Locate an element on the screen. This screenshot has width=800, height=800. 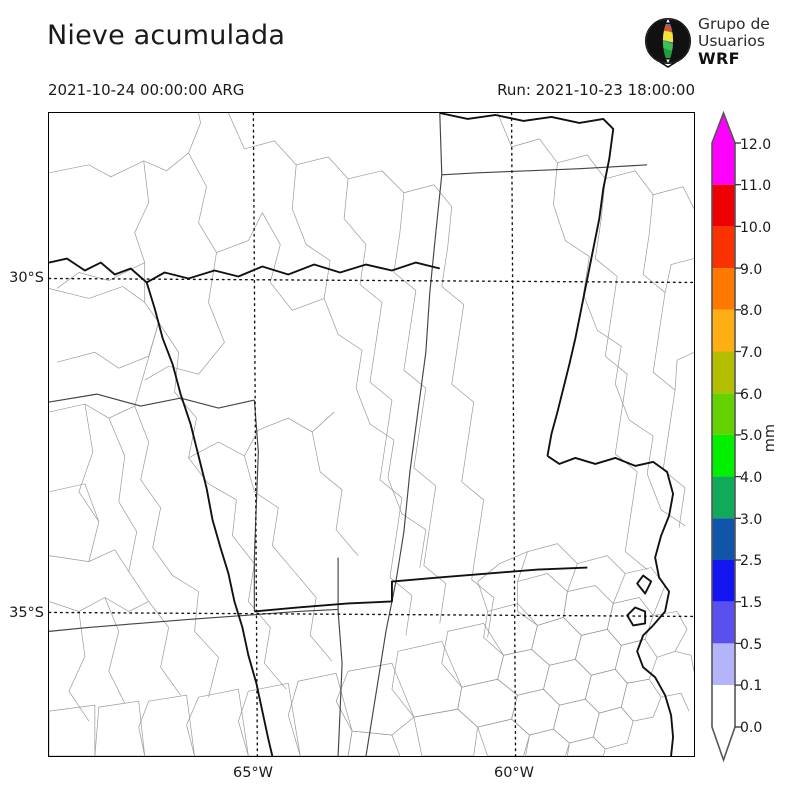
colorbar is located at coordinates (724, 438).